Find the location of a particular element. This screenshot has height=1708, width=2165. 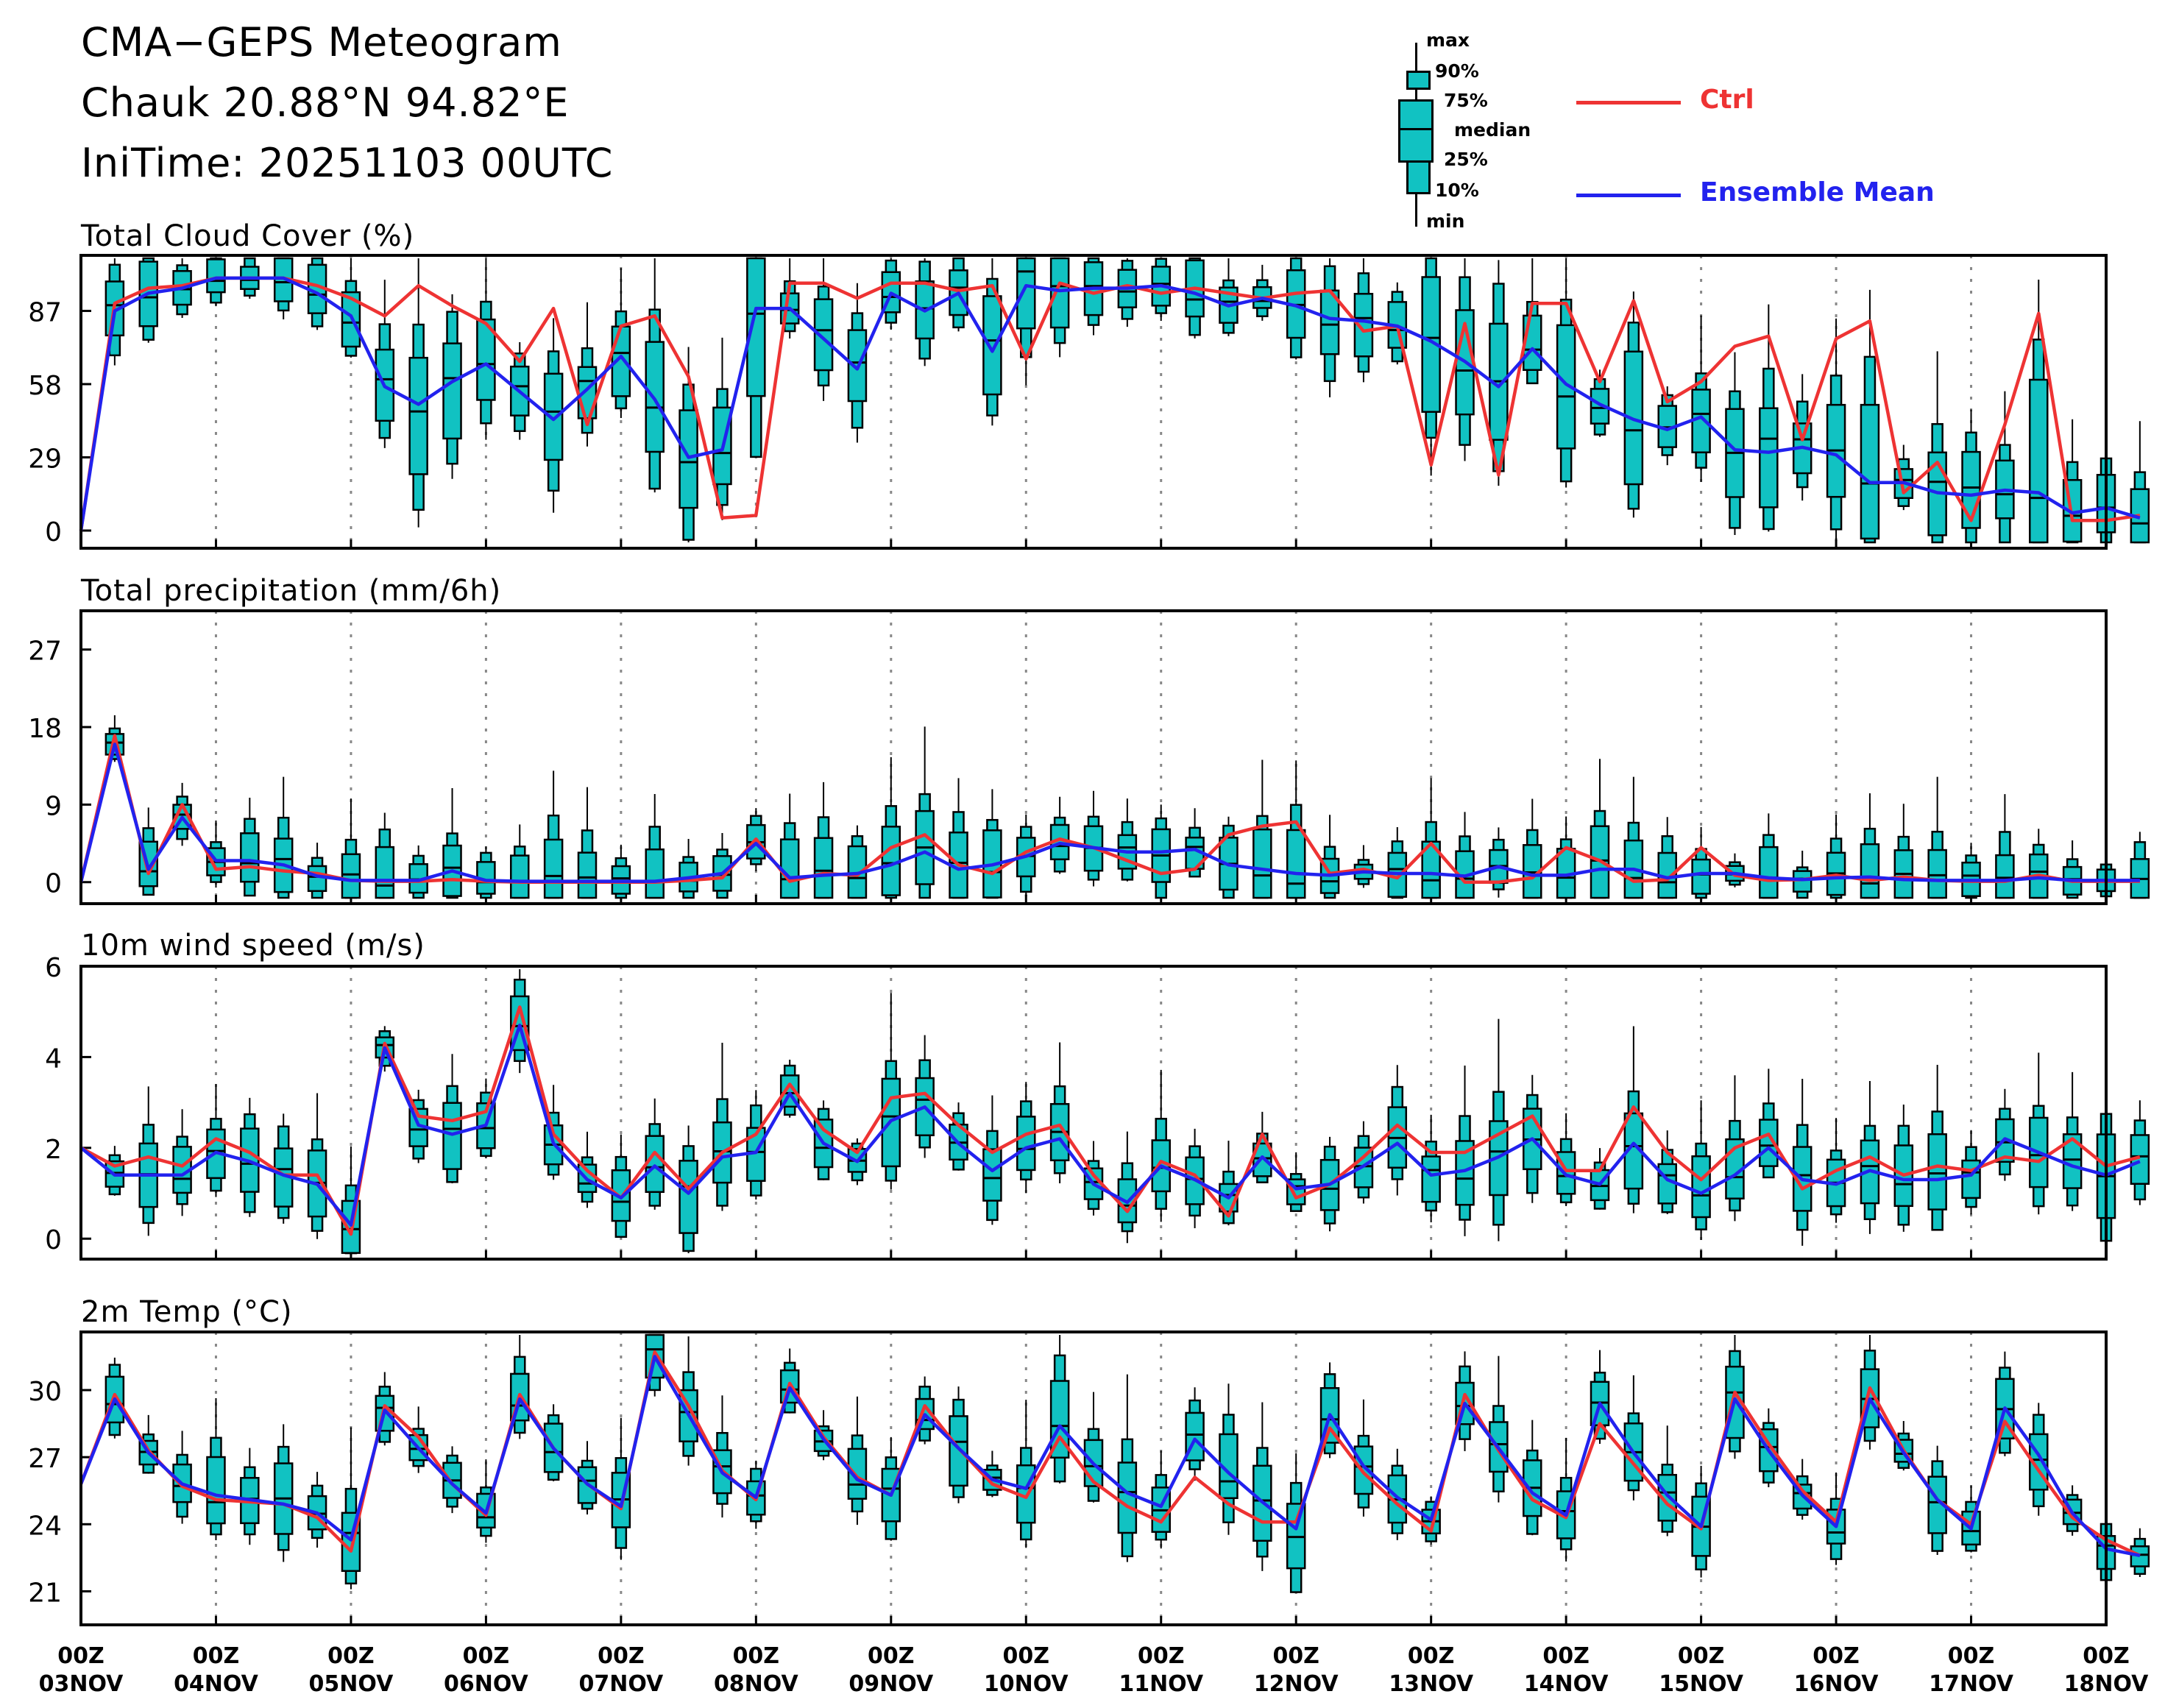

x-tick-label-date: 10NOV is located at coordinates (1026, 1684).